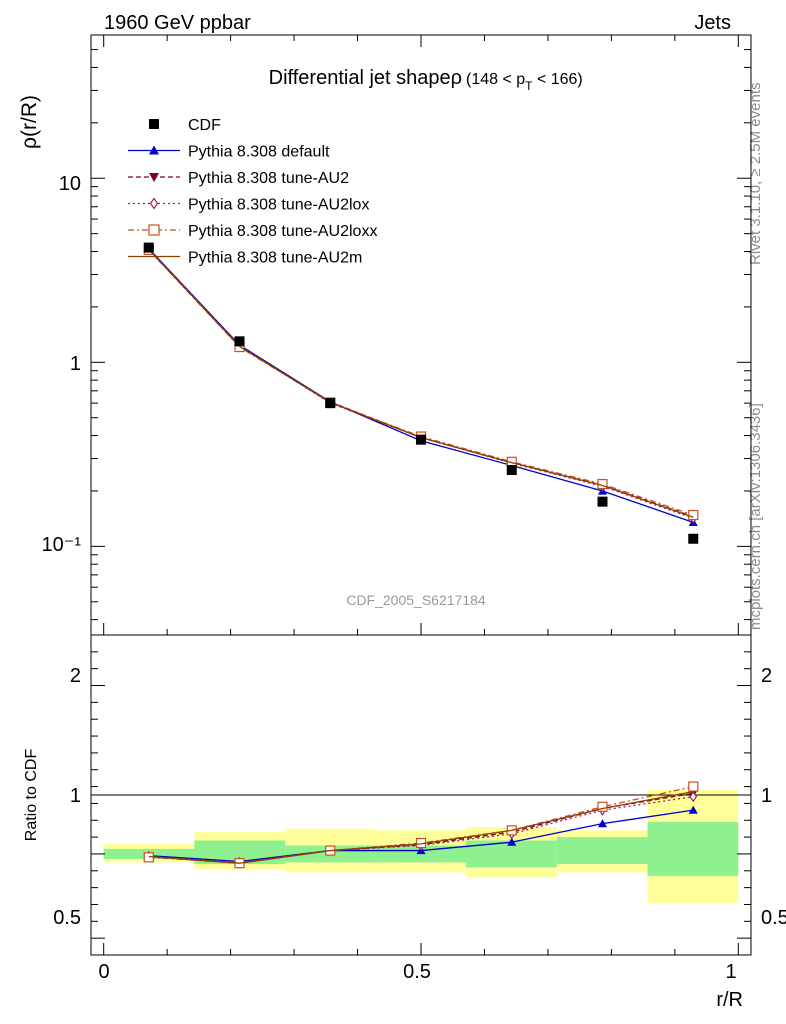 The height and width of the screenshot is (1024, 786). Describe the element at coordinates (558, 79) in the screenshot. I see `title-range-end: < 166)` at that location.